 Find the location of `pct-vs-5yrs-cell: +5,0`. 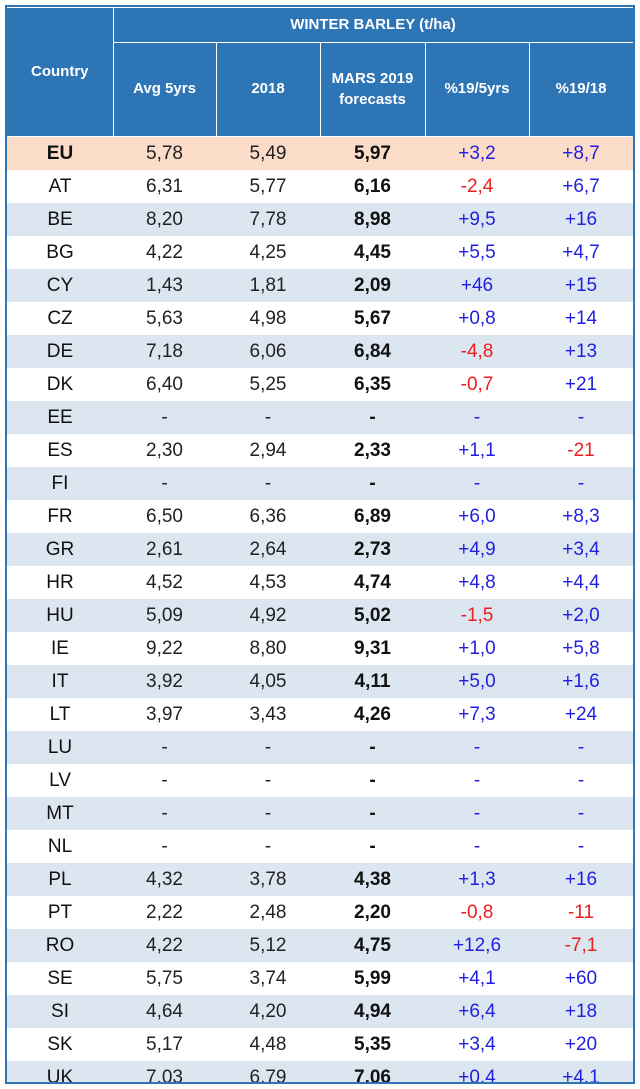

pct-vs-5yrs-cell: +5,0 is located at coordinates (477, 681).